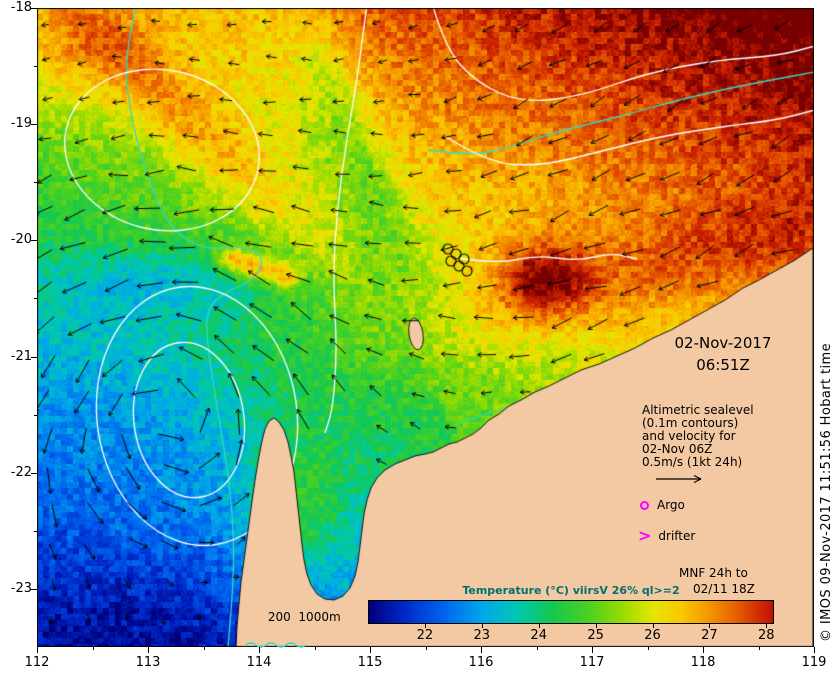 This screenshot has height=680, width=840. Describe the element at coordinates (425, 635) in the screenshot. I see `colorbar-tick-label: 22` at that location.